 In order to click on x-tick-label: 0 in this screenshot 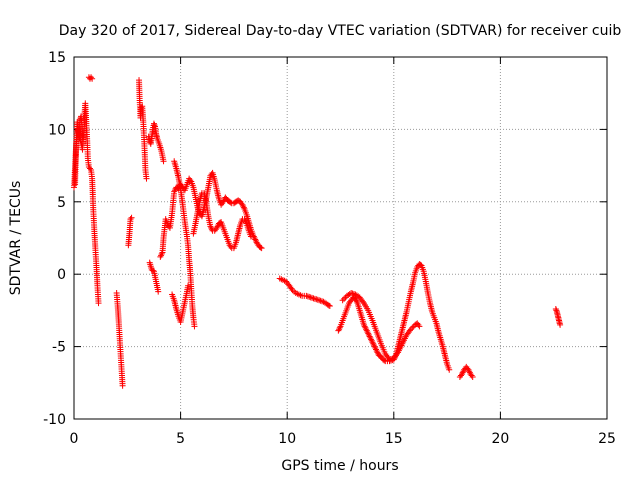, I will do `click(74, 439)`.